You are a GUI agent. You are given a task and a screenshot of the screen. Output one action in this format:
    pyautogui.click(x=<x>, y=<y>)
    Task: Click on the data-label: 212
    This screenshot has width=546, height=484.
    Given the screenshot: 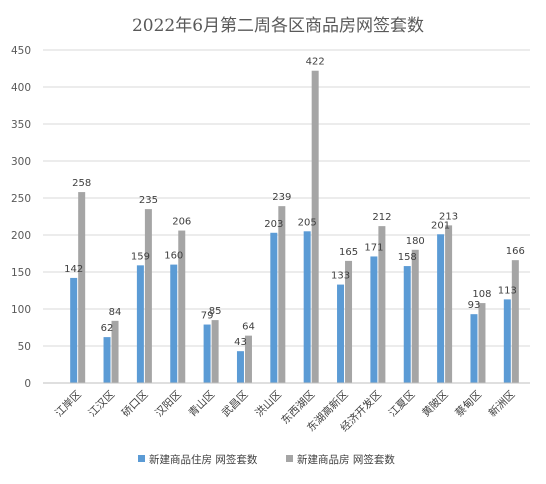 What is the action you would take?
    pyautogui.click(x=381, y=217)
    